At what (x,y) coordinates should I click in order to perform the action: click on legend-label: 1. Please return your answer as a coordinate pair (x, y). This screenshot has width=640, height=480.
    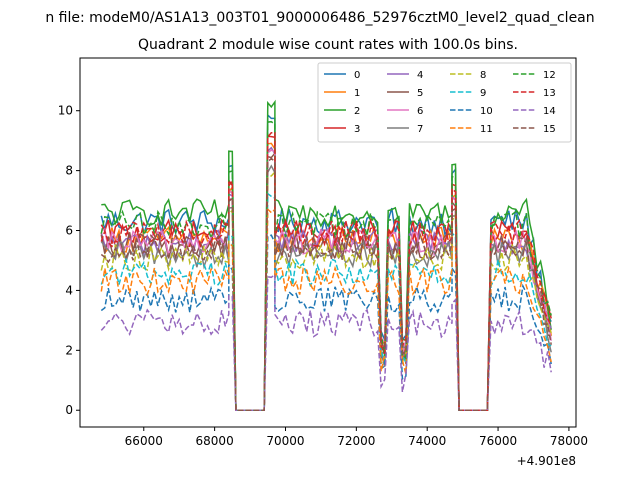
    Looking at the image, I should click on (357, 93).